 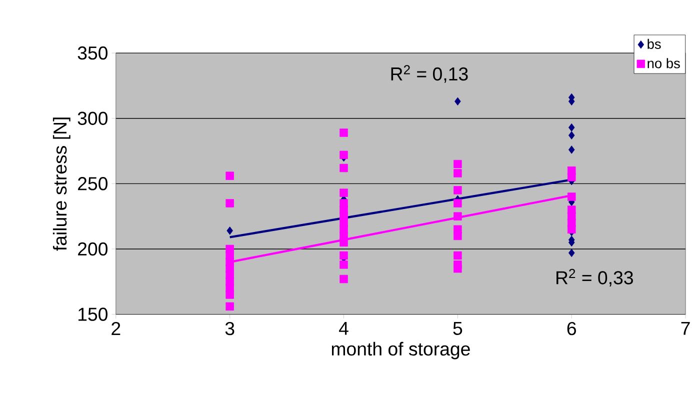 What do you see at coordinates (654, 44) in the screenshot?
I see `legend-label: bs` at bounding box center [654, 44].